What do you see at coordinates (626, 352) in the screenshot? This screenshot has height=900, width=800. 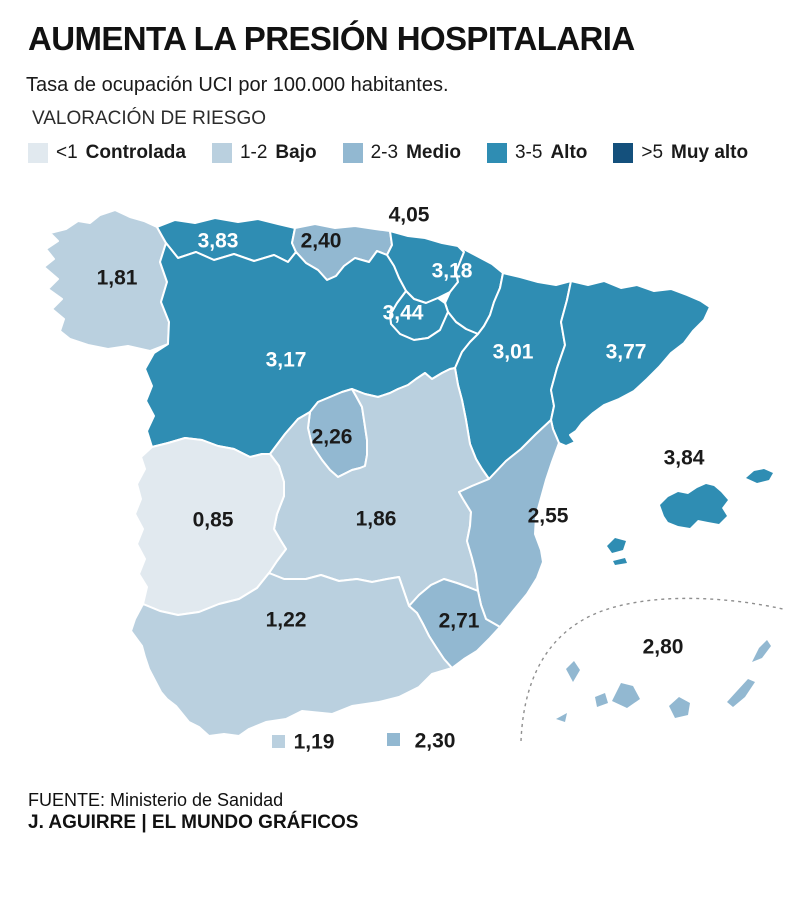 I see `value-label-cataluna: 3,77` at bounding box center [626, 352].